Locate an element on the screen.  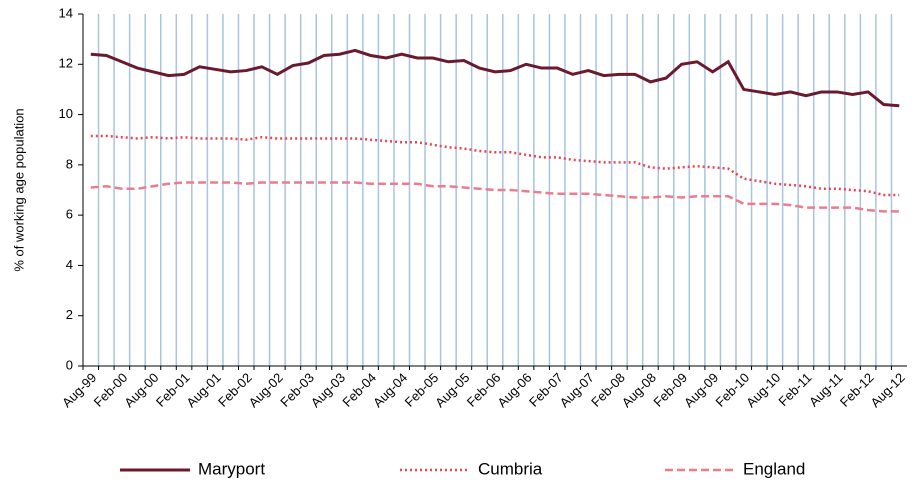
x-tick-label: Aug-09 is located at coordinates (701, 390).